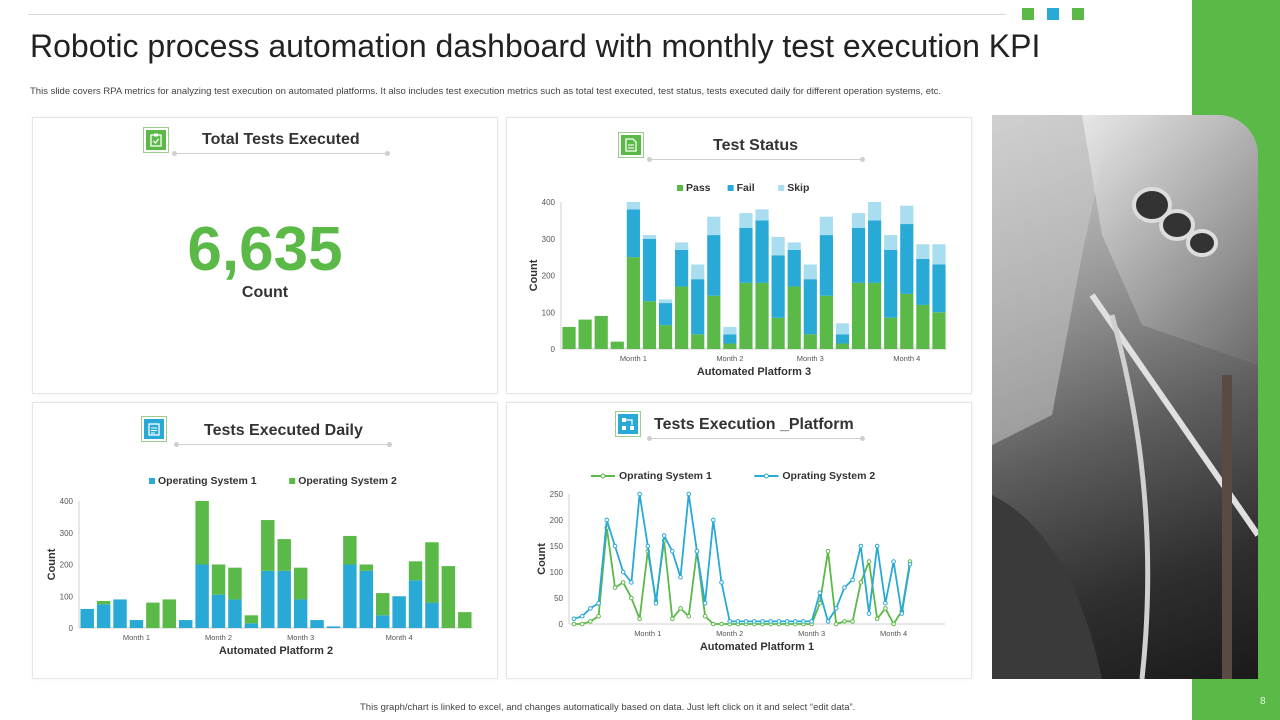 This screenshot has width=1280, height=720. Describe the element at coordinates (534, 275) in the screenshot. I see `y-axis-label: Count` at that location.